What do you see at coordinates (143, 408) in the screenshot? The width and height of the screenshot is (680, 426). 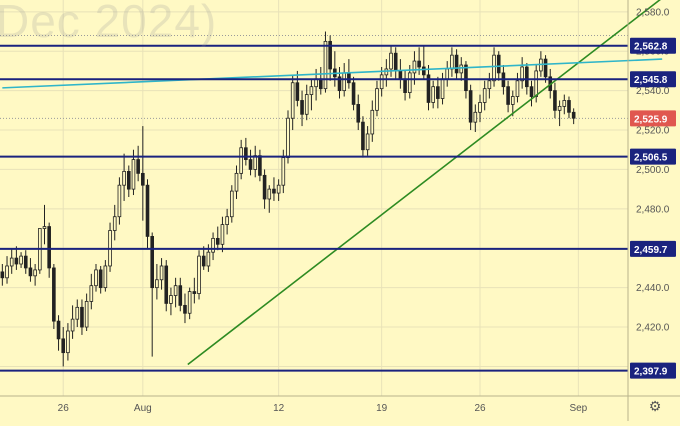 I see `x-tick-label-1: Aug` at bounding box center [143, 408].